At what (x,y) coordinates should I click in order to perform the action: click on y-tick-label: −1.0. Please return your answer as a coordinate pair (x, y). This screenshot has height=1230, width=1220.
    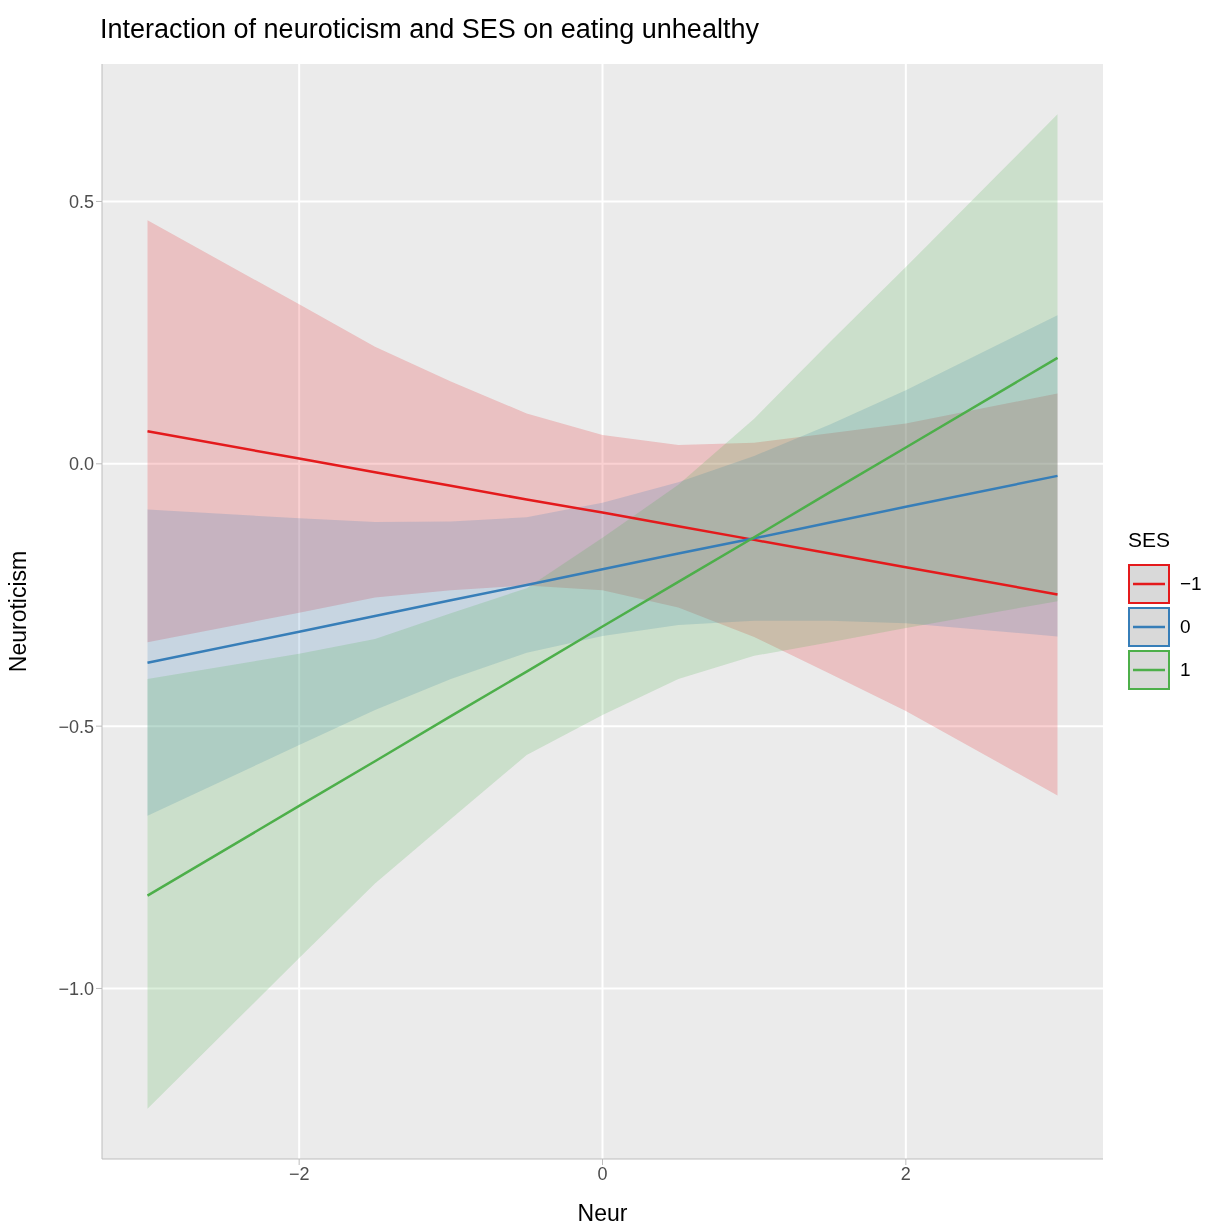
    Looking at the image, I should click on (76, 988).